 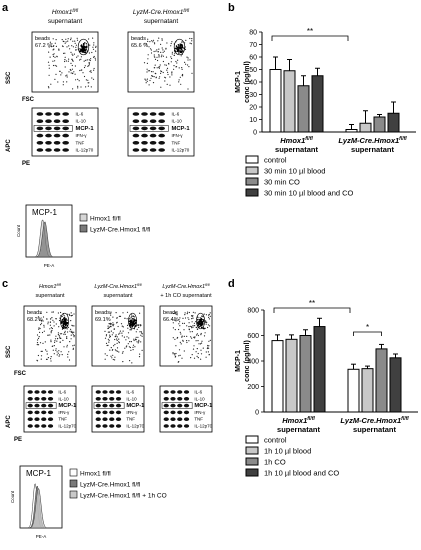 I want to click on legend-swatch, so click(x=252, y=159).